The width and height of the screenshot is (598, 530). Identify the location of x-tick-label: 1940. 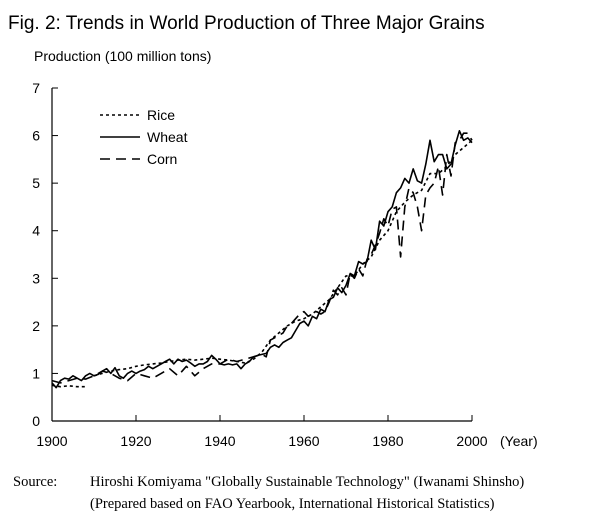
(219, 441).